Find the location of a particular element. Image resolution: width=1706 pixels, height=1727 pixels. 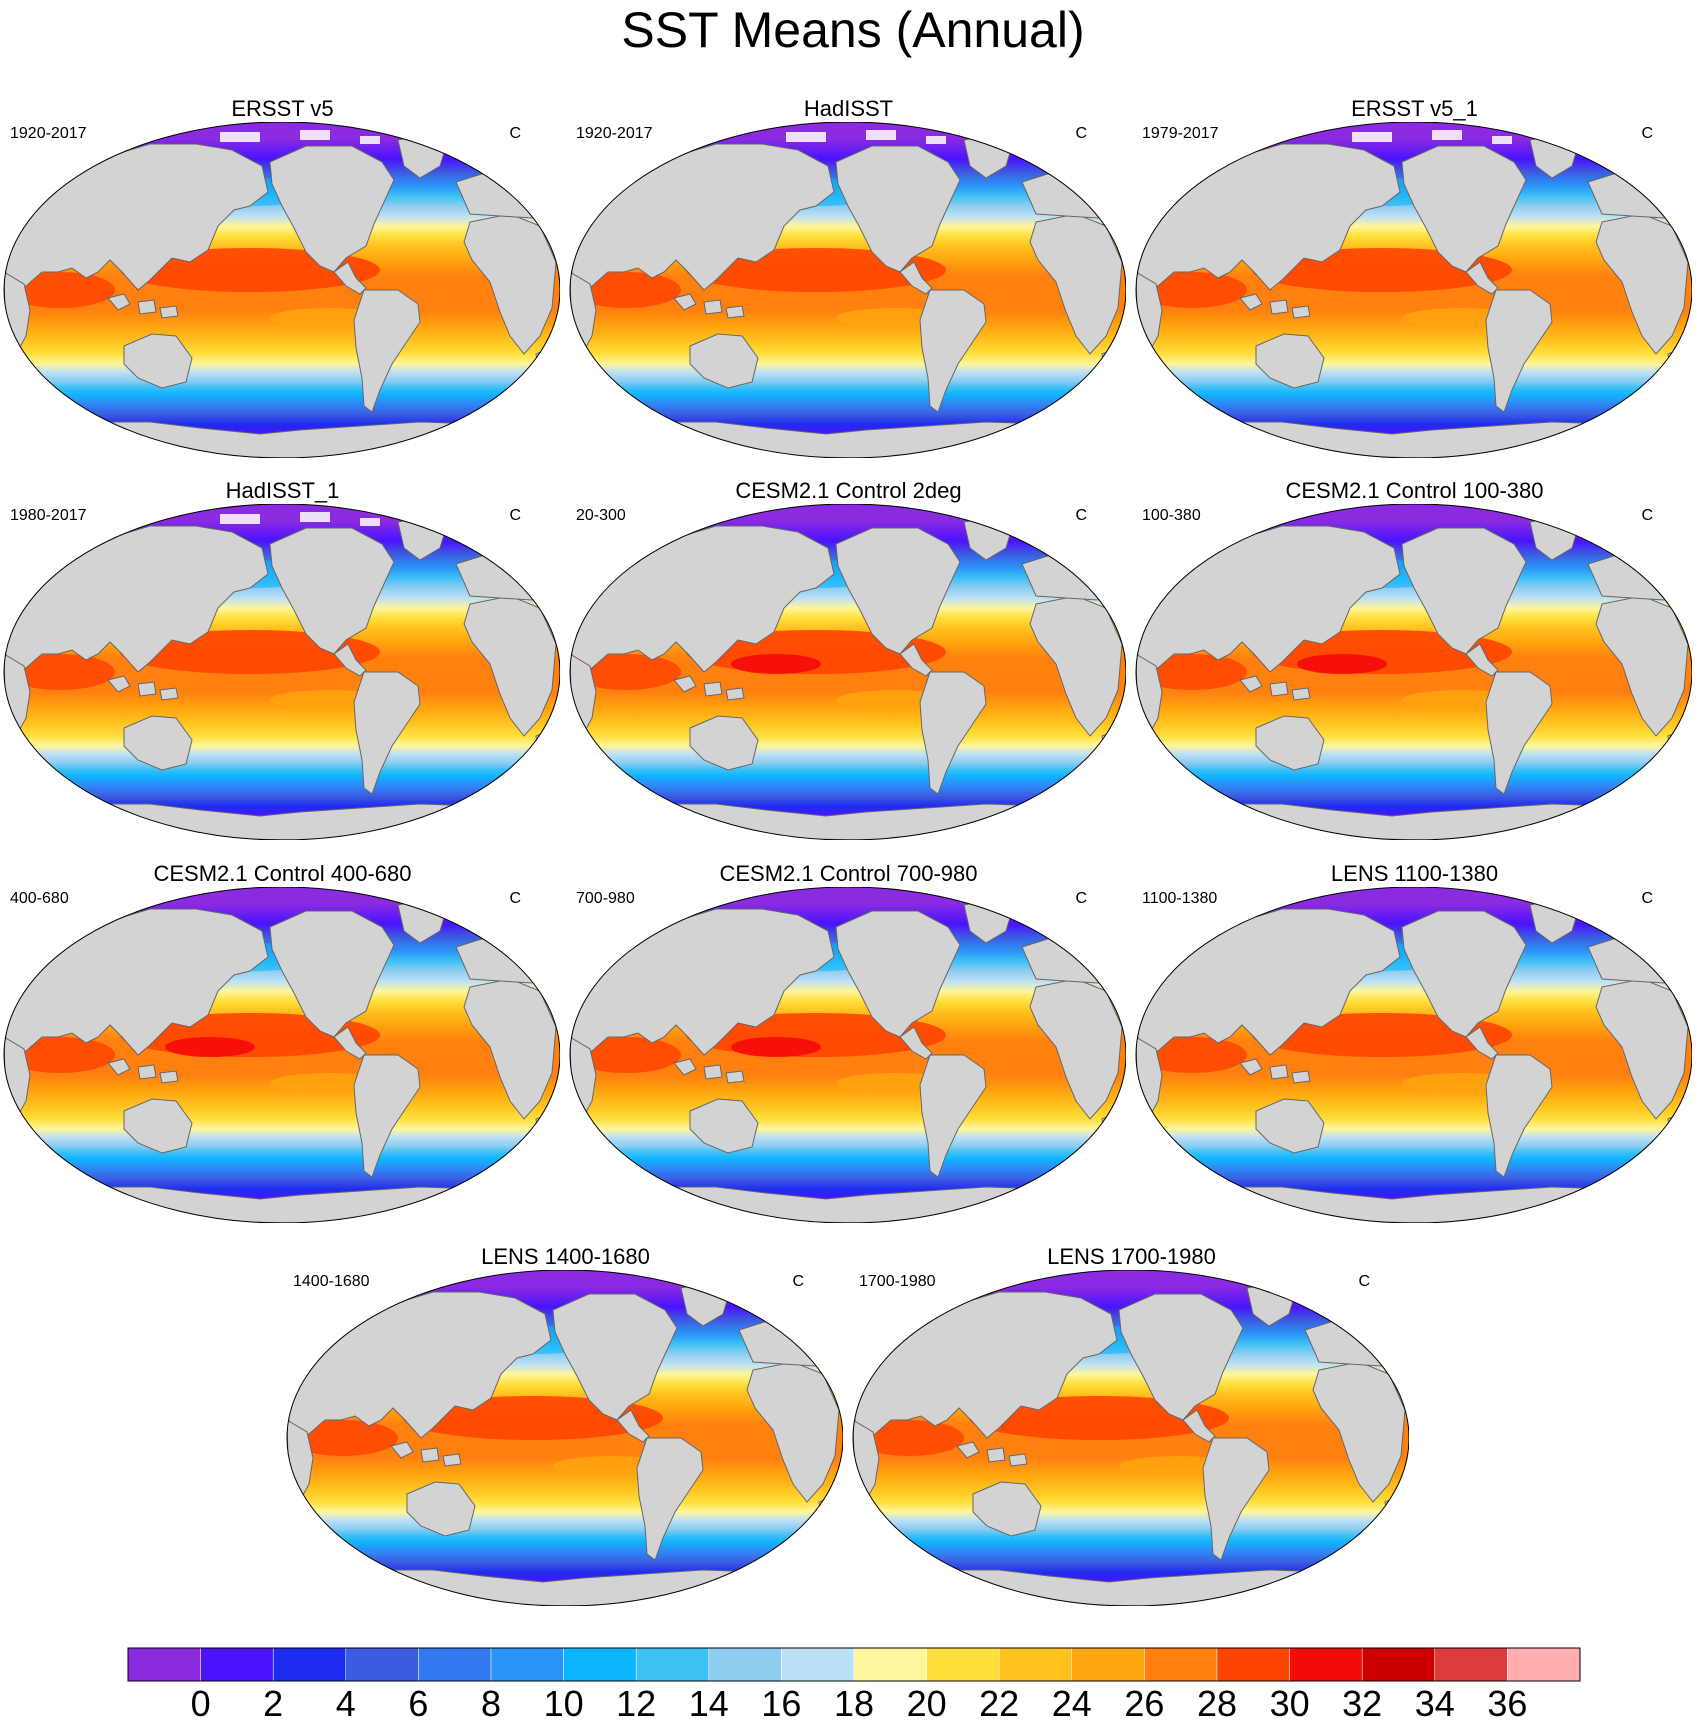

colorbar-tick-label: 10 is located at coordinates (563, 1703).